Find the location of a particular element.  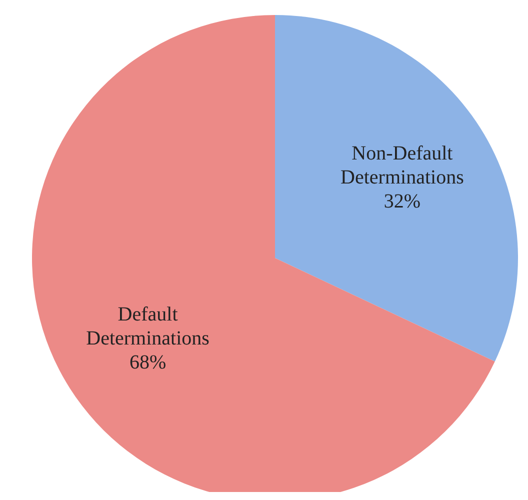

slice-label: Default Determinations is located at coordinates (148, 327).